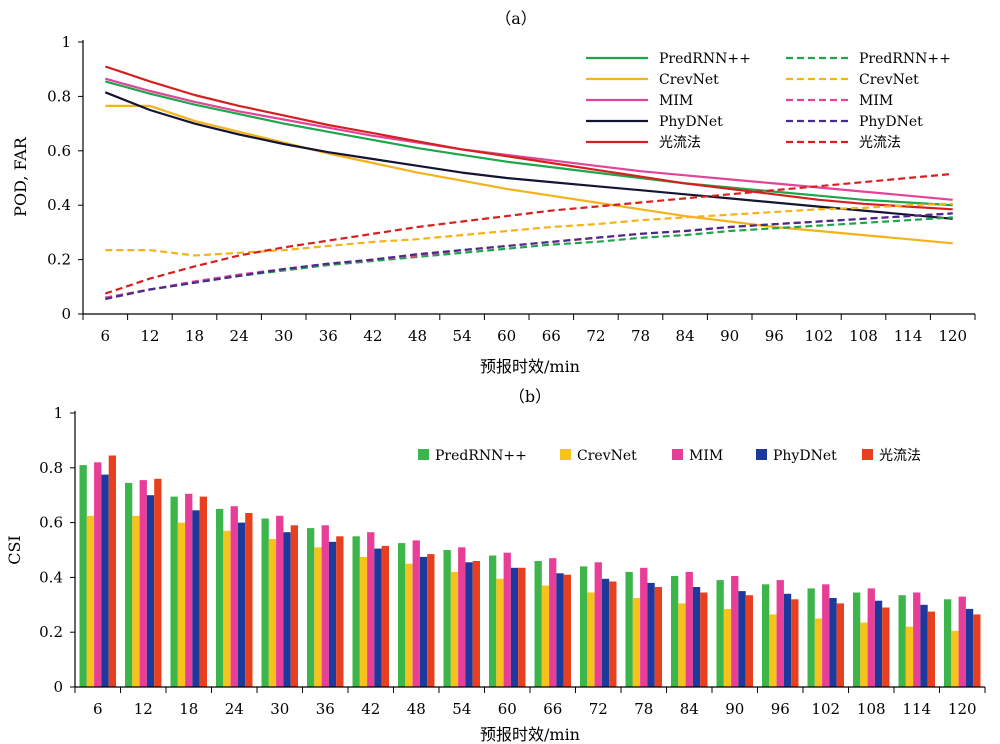 This screenshot has height=744, width=1000. I want to click on panel-b-x-tick-label: 72, so click(598, 709).